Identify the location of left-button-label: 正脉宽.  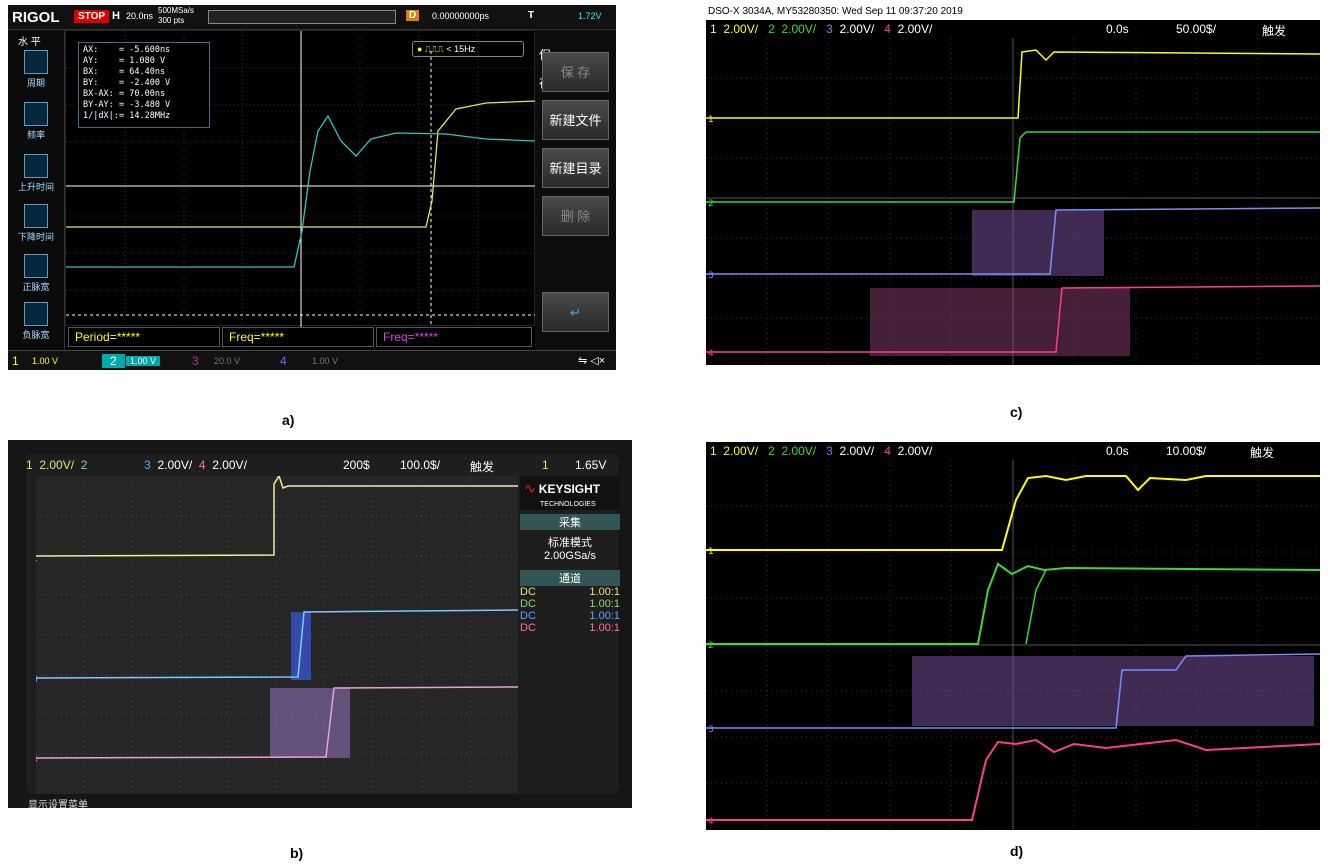
(36, 287).